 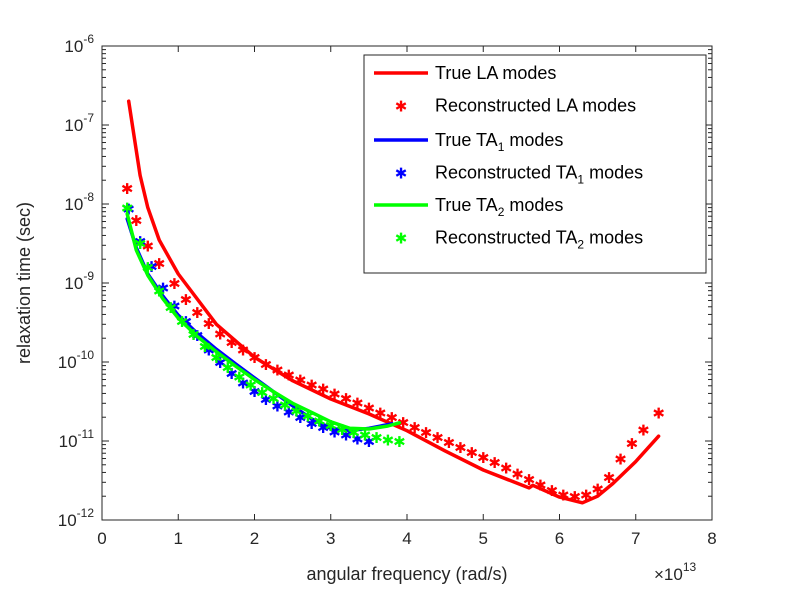 What do you see at coordinates (406, 574) in the screenshot?
I see `x-axis-label: angular frequency (rad/s)` at bounding box center [406, 574].